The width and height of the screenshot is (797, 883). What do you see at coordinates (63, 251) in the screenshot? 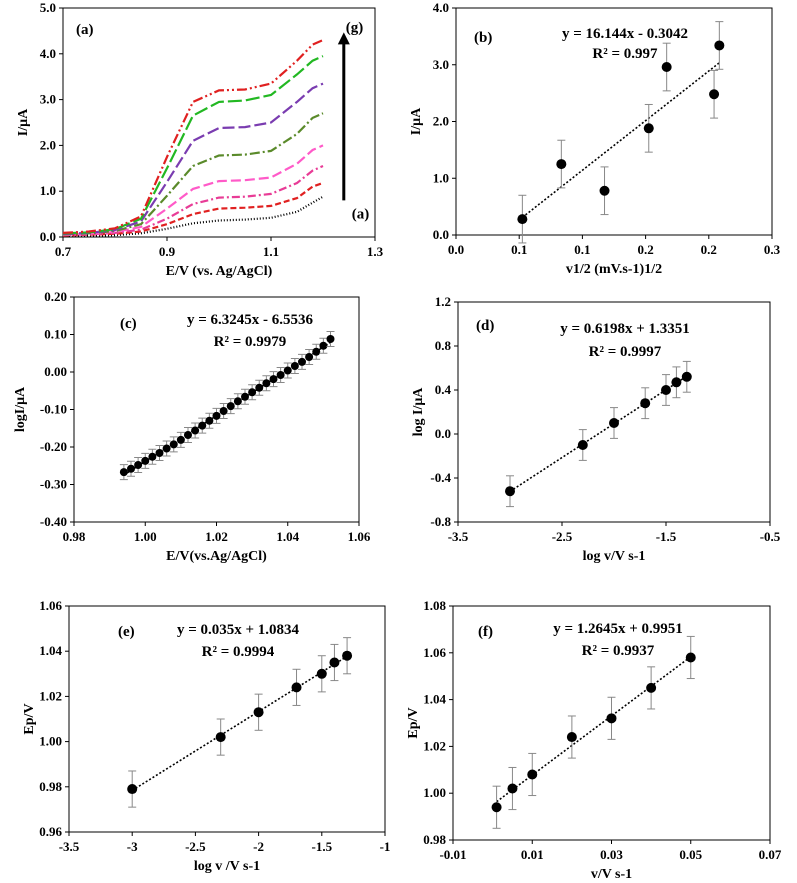
I see `x-tick-label: 0.7` at bounding box center [63, 251].